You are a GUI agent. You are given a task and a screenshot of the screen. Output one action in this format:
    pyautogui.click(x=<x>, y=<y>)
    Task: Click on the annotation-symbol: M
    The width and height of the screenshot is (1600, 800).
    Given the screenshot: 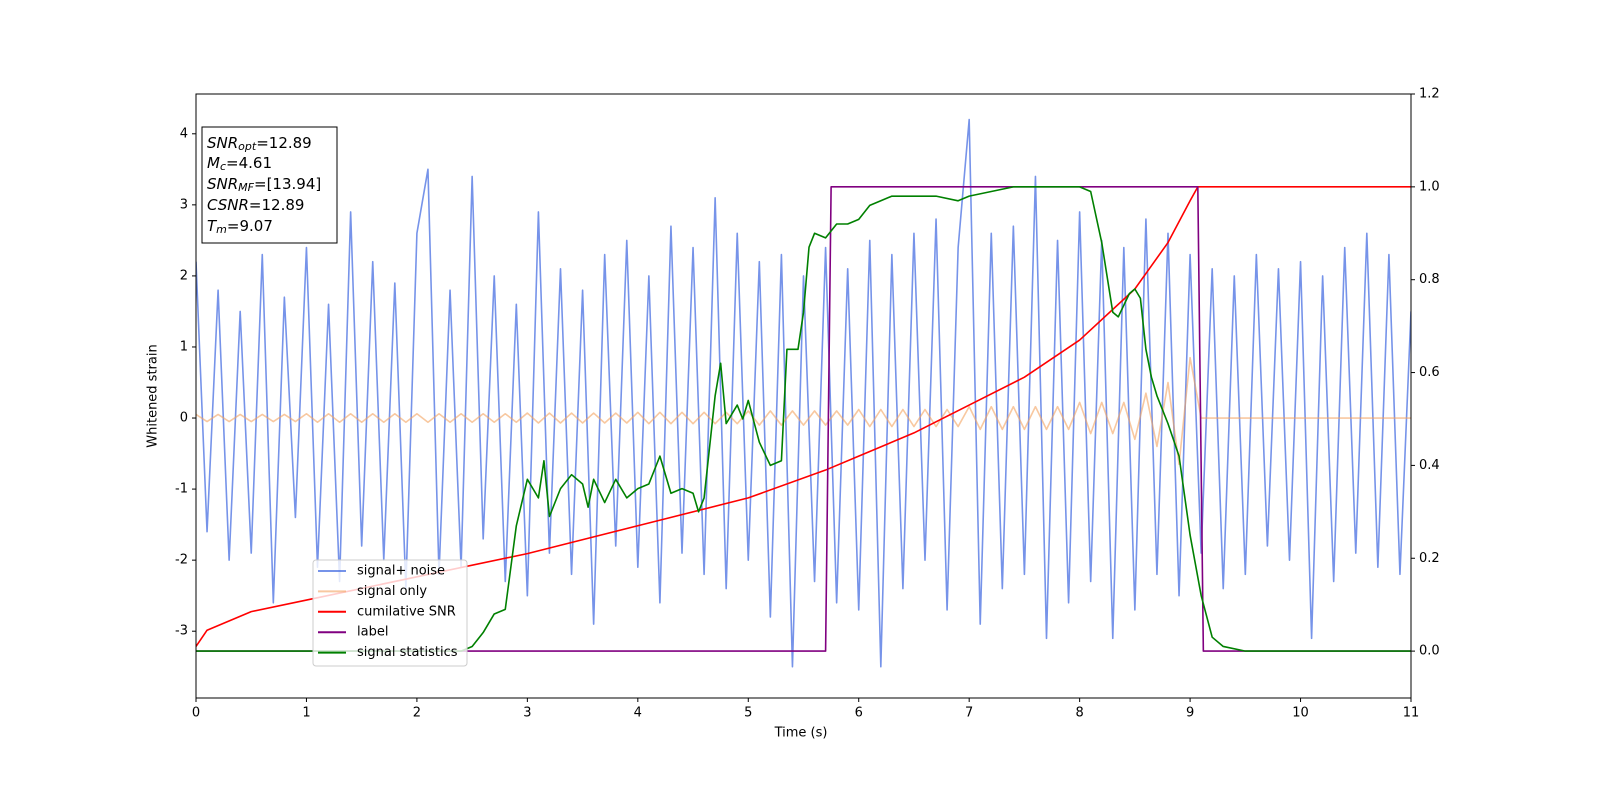 What is the action you would take?
    pyautogui.click(x=213, y=163)
    